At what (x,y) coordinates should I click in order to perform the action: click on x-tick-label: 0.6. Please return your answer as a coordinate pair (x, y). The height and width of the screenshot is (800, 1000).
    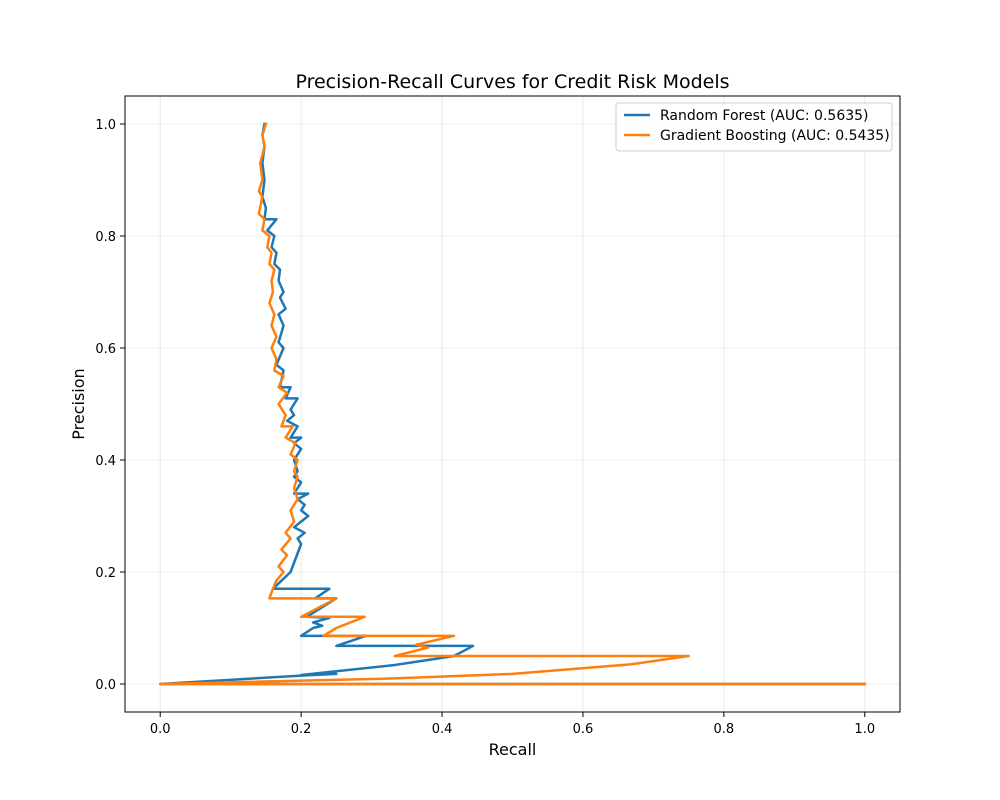
    Looking at the image, I should click on (583, 729).